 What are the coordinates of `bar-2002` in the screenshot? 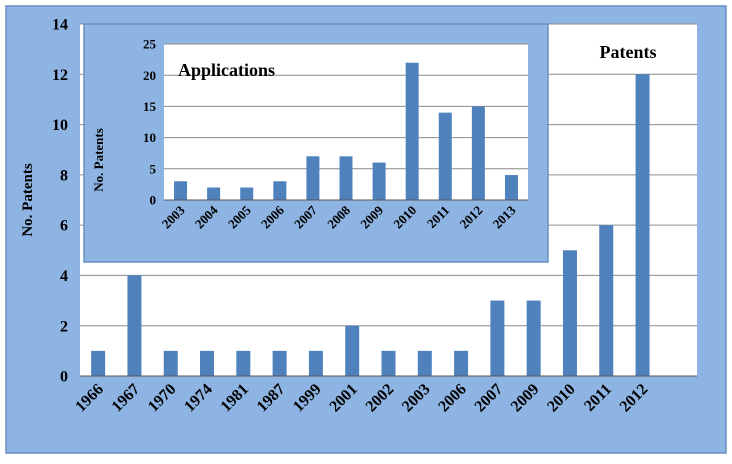 It's located at (388, 363).